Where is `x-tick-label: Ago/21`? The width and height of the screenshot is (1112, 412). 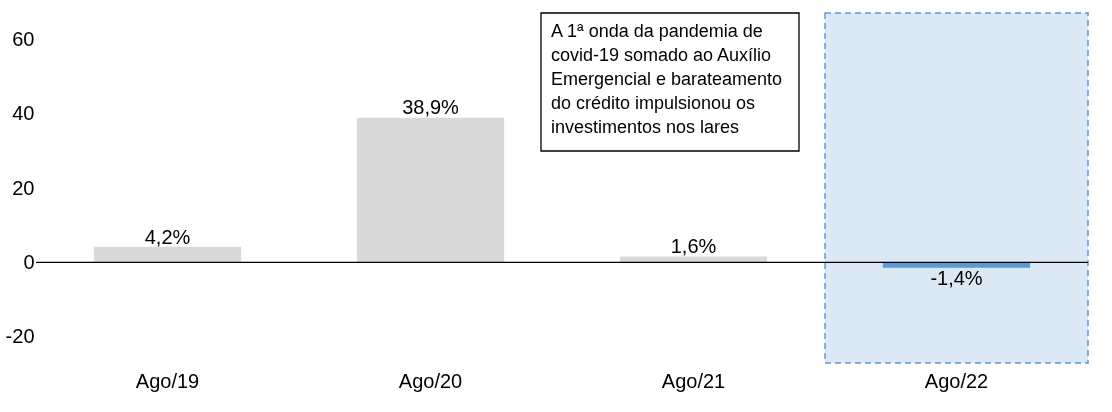
x-tick-label: Ago/21 is located at coordinates (693, 380).